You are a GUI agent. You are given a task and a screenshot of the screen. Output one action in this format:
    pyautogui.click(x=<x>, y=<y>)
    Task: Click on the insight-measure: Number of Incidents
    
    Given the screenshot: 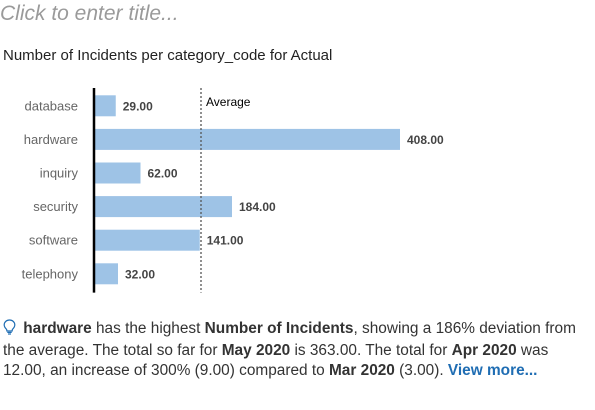 What is the action you would take?
    pyautogui.click(x=279, y=328)
    